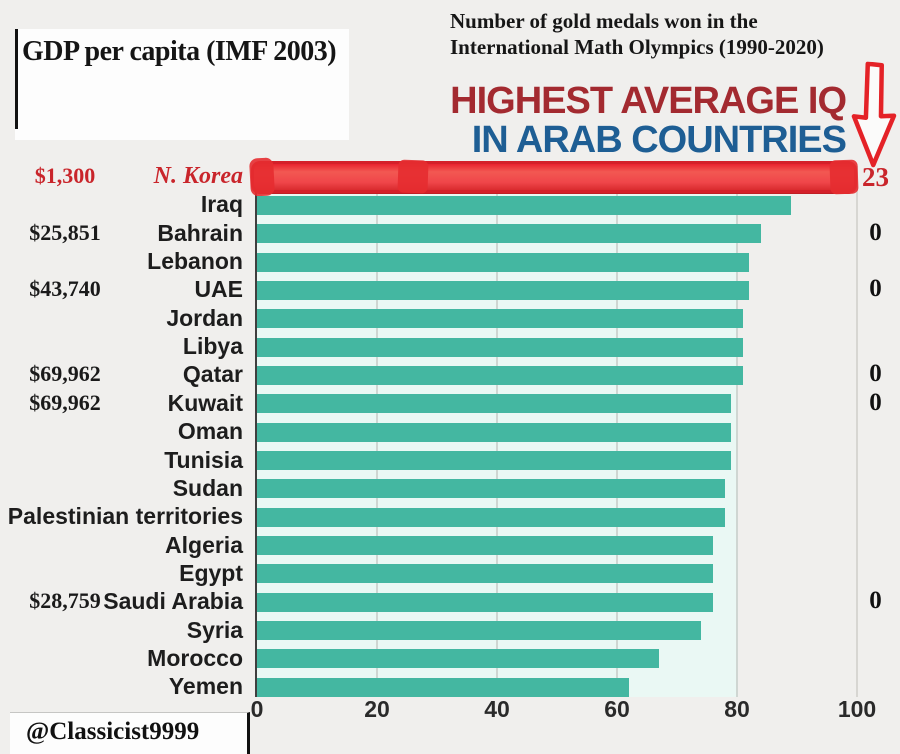 The height and width of the screenshot is (754, 900). I want to click on down-arrow-icon, so click(873, 115).